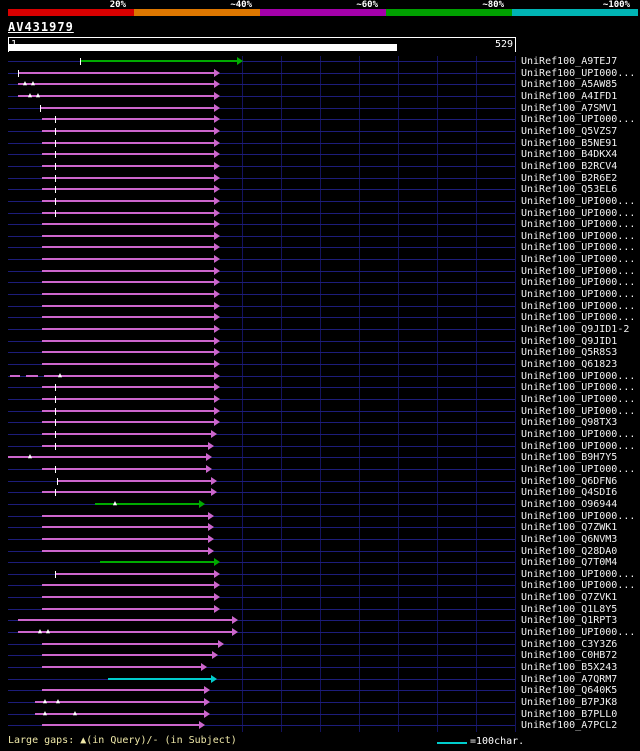  Describe the element at coordinates (569, 551) in the screenshot. I see `subject-label: UniRef100_Q28DA0` at that location.